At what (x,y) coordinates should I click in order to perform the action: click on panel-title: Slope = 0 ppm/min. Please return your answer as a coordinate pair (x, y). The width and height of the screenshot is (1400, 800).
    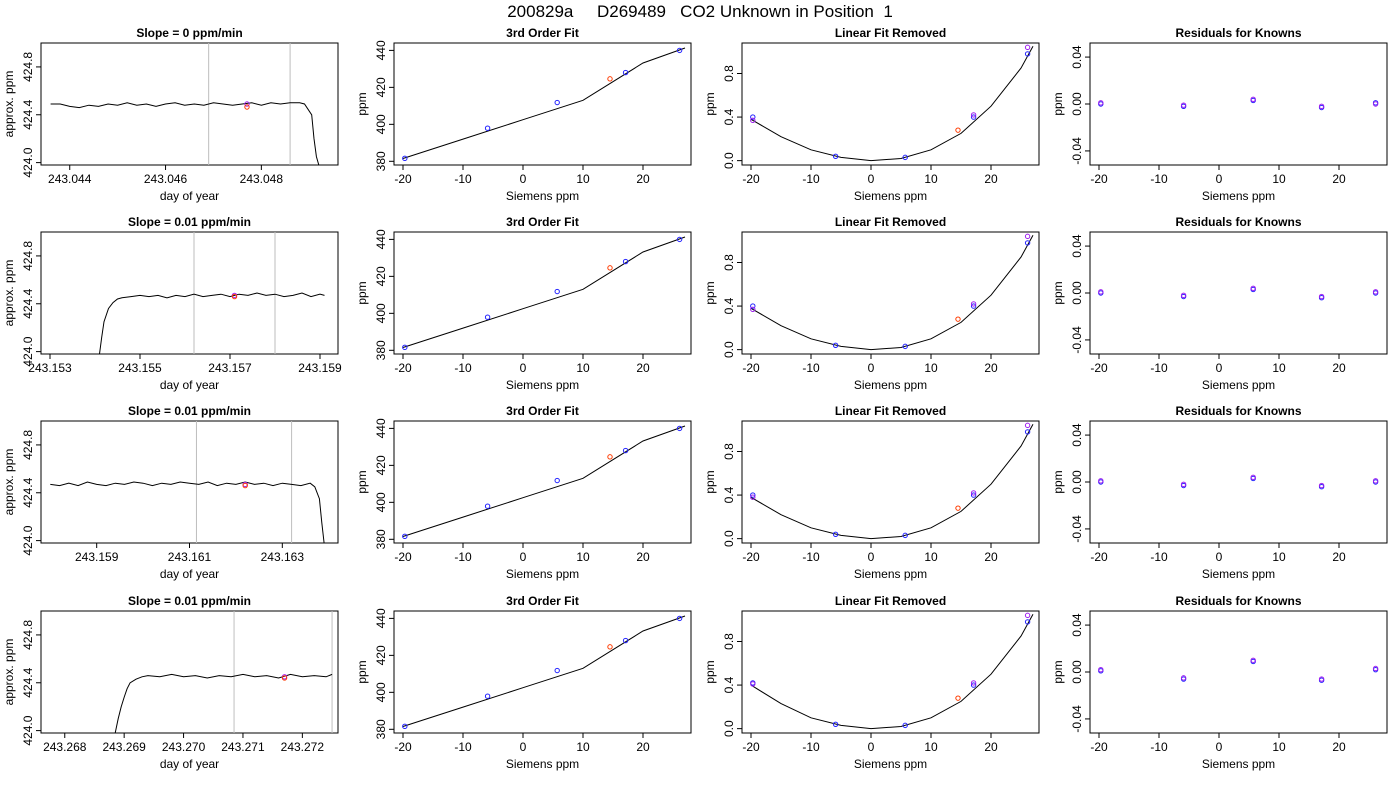
    Looking at the image, I should click on (189, 33).